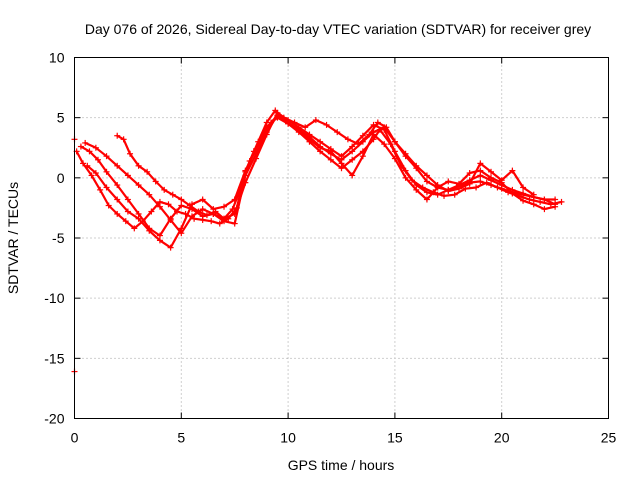 The height and width of the screenshot is (480, 640). What do you see at coordinates (57, 58) in the screenshot?
I see `y-tick-label: 10` at bounding box center [57, 58].